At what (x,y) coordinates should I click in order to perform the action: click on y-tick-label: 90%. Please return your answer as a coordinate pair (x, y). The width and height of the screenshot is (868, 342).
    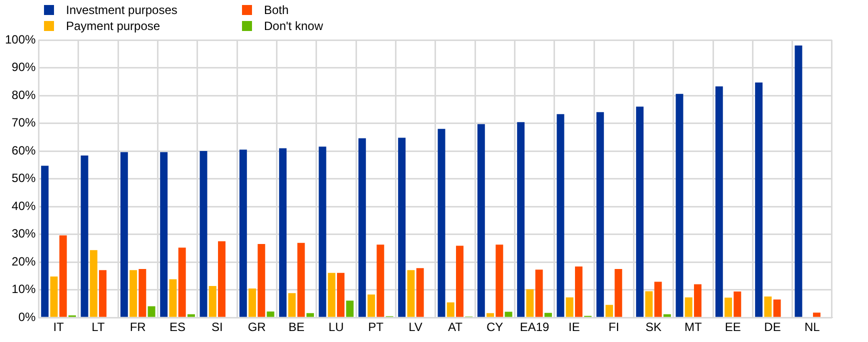
    Looking at the image, I should click on (24, 67).